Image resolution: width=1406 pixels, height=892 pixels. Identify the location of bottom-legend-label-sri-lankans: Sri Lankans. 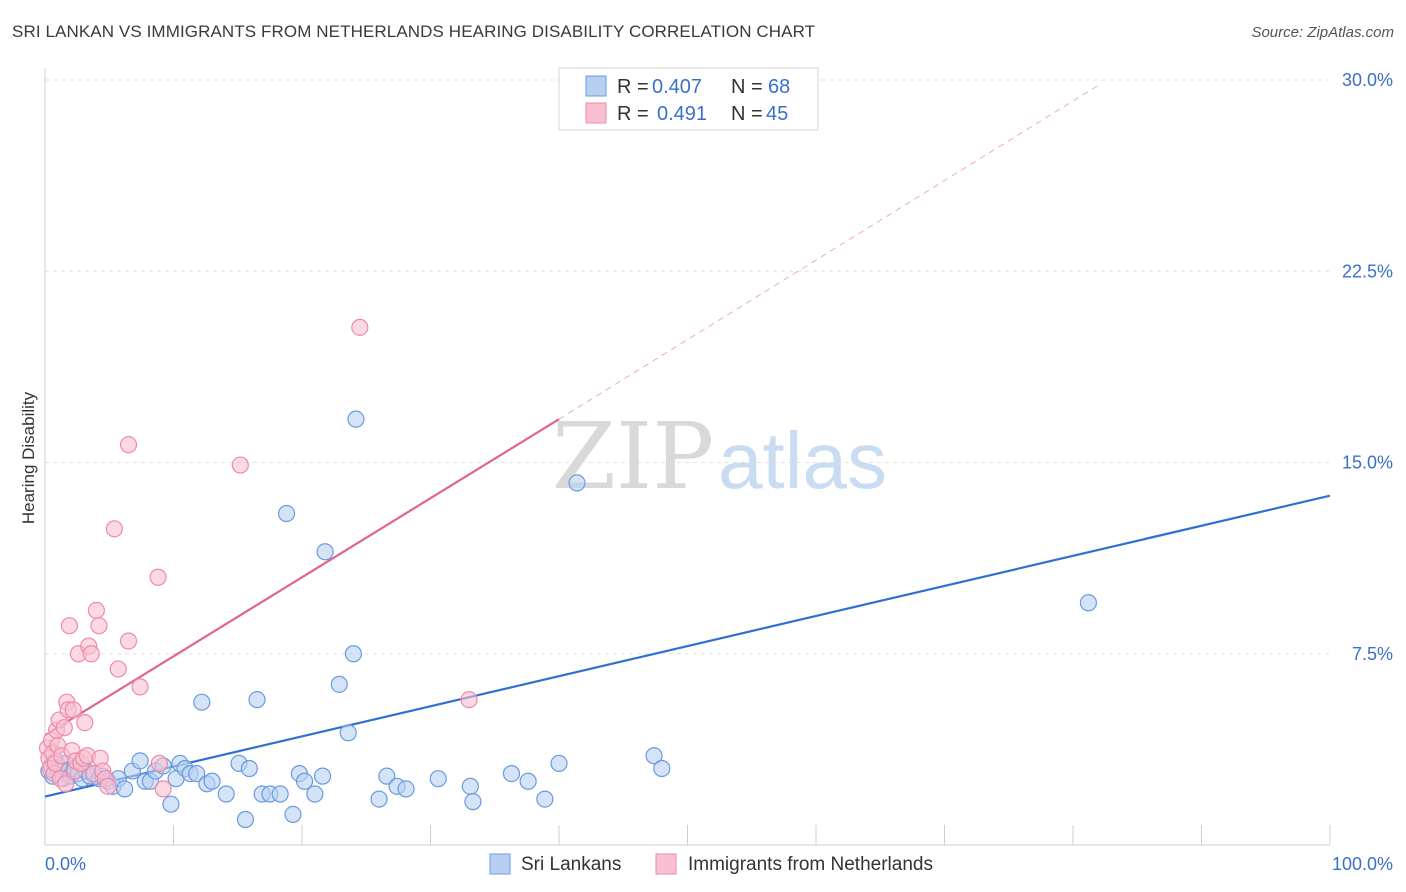
(571, 864).